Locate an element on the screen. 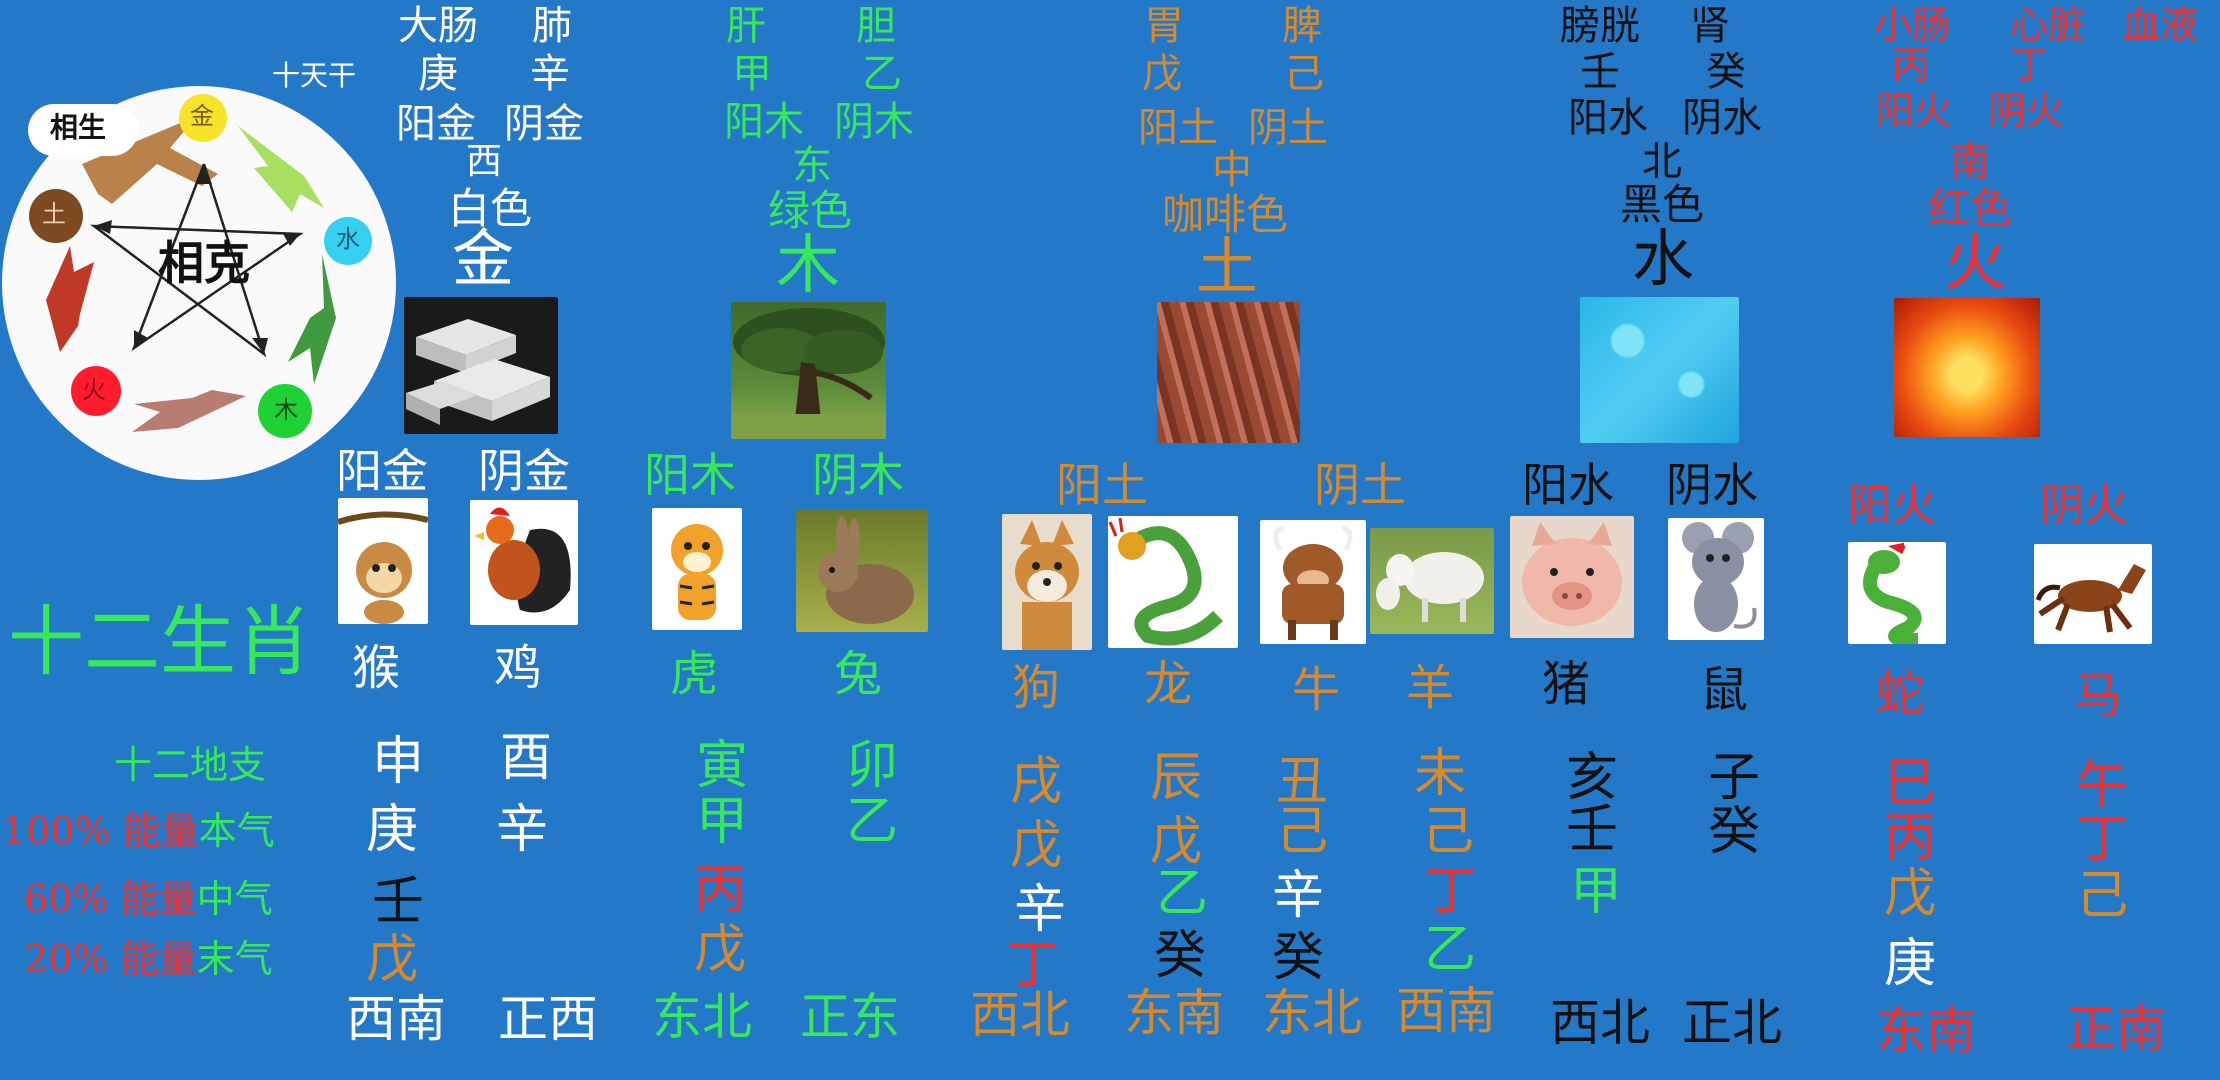  metal-direction: 西 is located at coordinates (484, 161).